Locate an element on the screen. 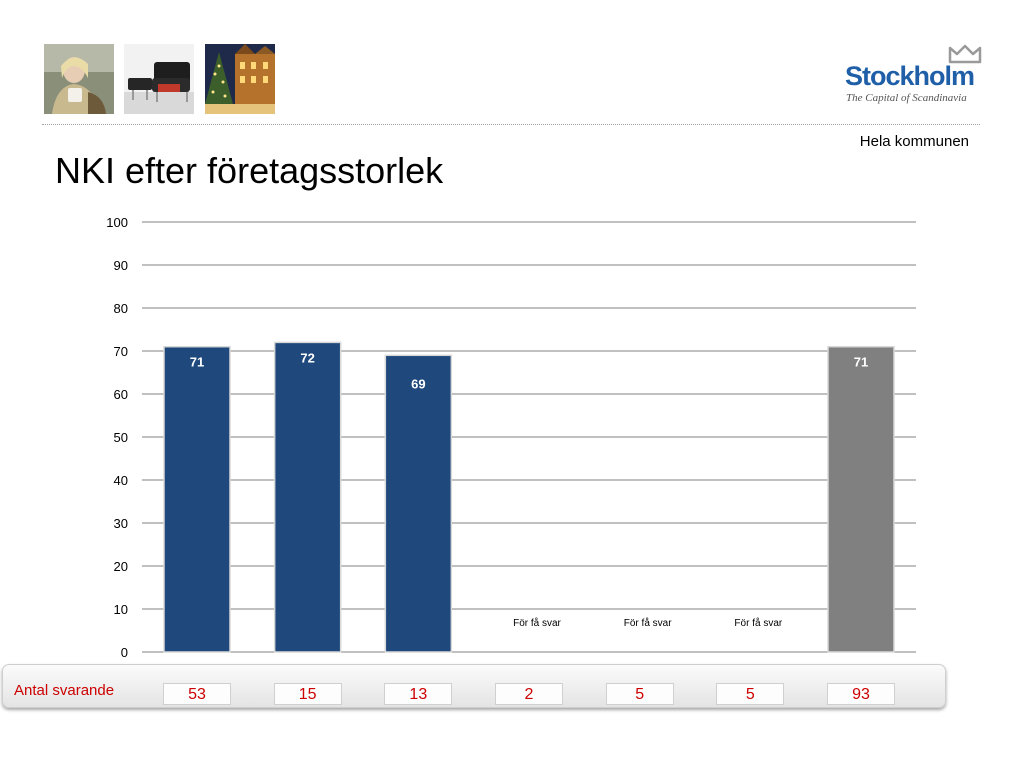 This screenshot has width=1024, height=768. respondent-count: 93 is located at coordinates (861, 694).